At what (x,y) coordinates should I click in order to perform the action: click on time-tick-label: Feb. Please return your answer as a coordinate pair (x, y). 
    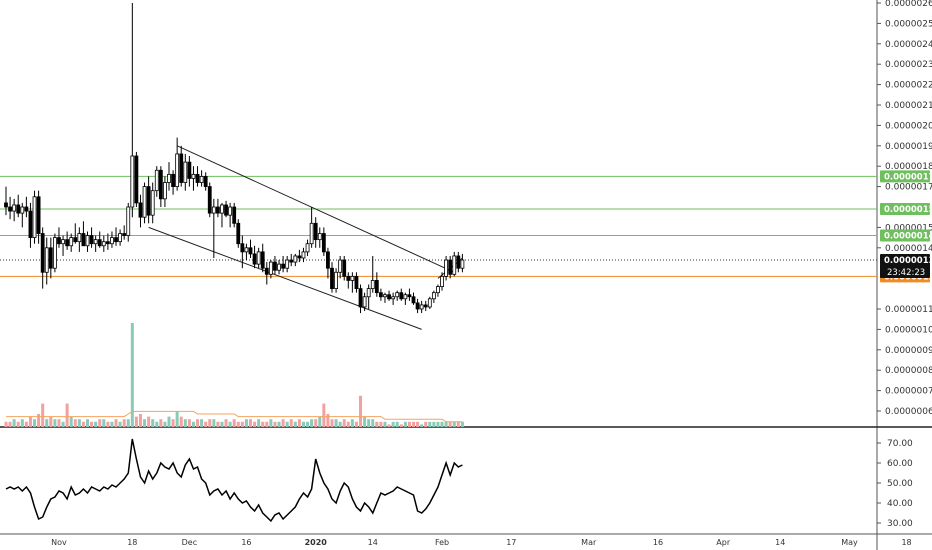
    Looking at the image, I should click on (442, 542).